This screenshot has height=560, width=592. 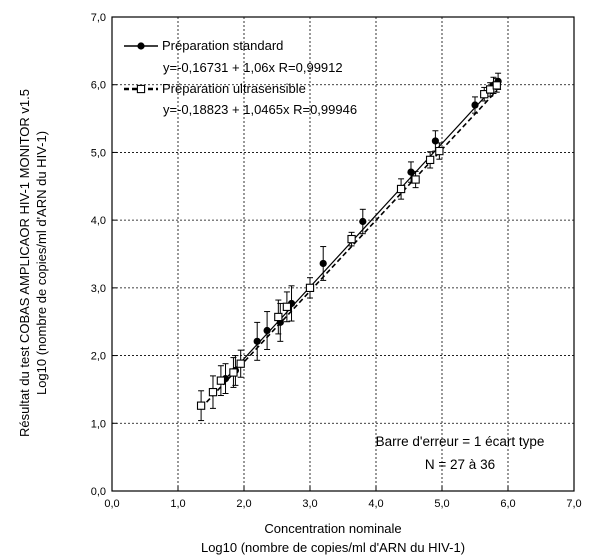 What do you see at coordinates (98, 357) in the screenshot?
I see `y-tick-label: 2,0` at bounding box center [98, 357].